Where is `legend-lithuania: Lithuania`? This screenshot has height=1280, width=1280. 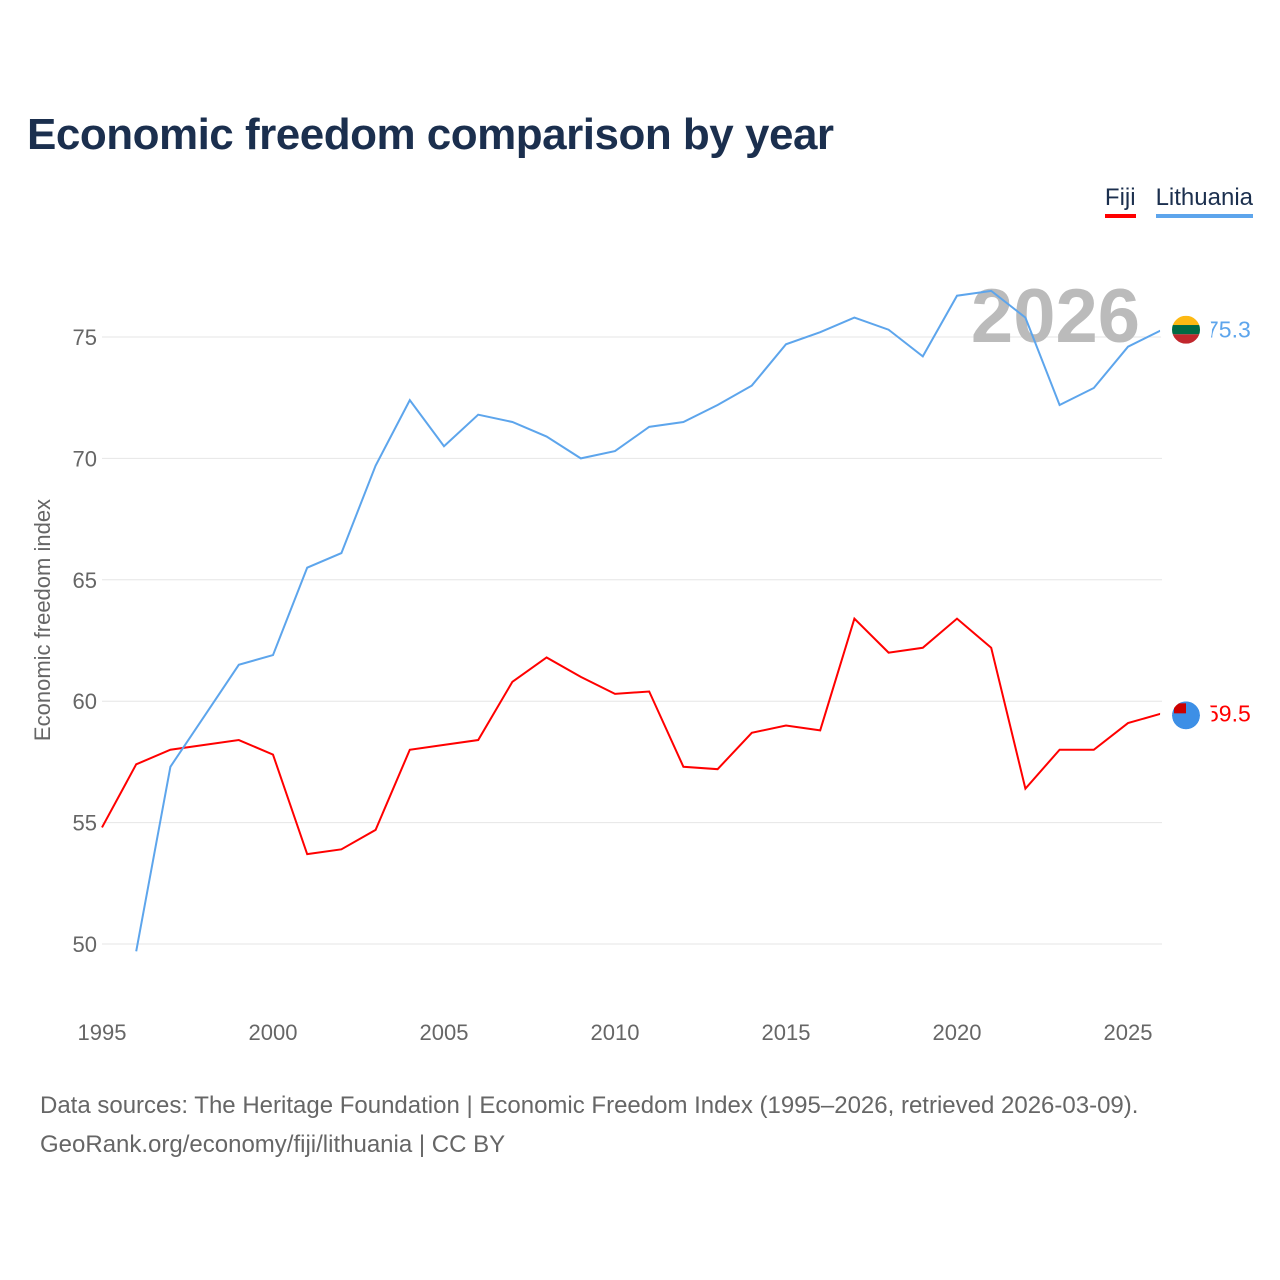 legend-lithuania: Lithuania is located at coordinates (1204, 201).